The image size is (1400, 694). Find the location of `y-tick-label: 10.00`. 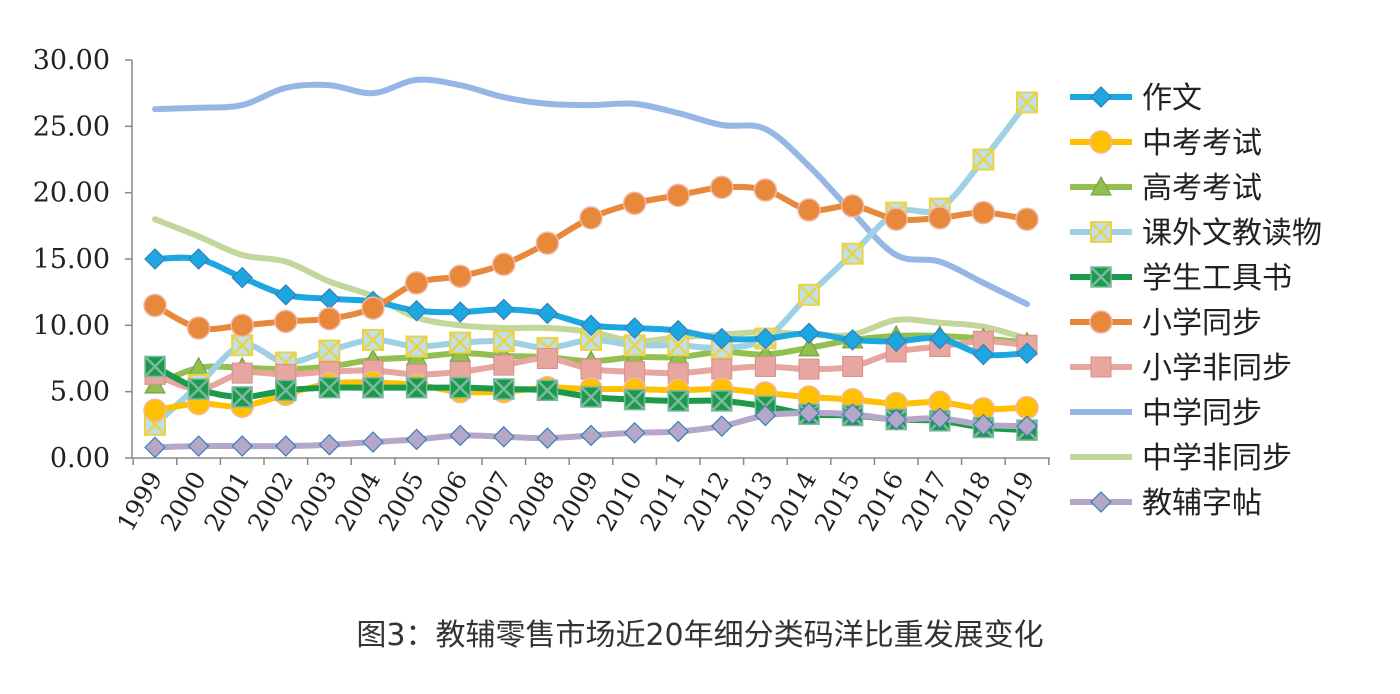

y-tick-label: 10.00 is located at coordinates (71, 325).